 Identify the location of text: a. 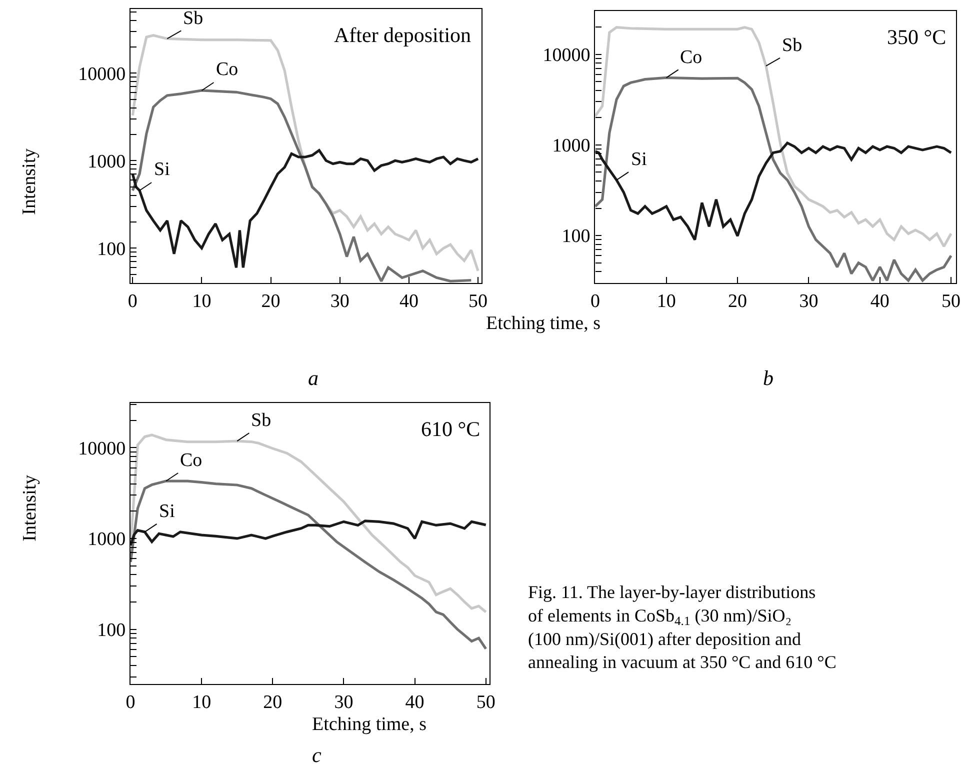
(313, 378).